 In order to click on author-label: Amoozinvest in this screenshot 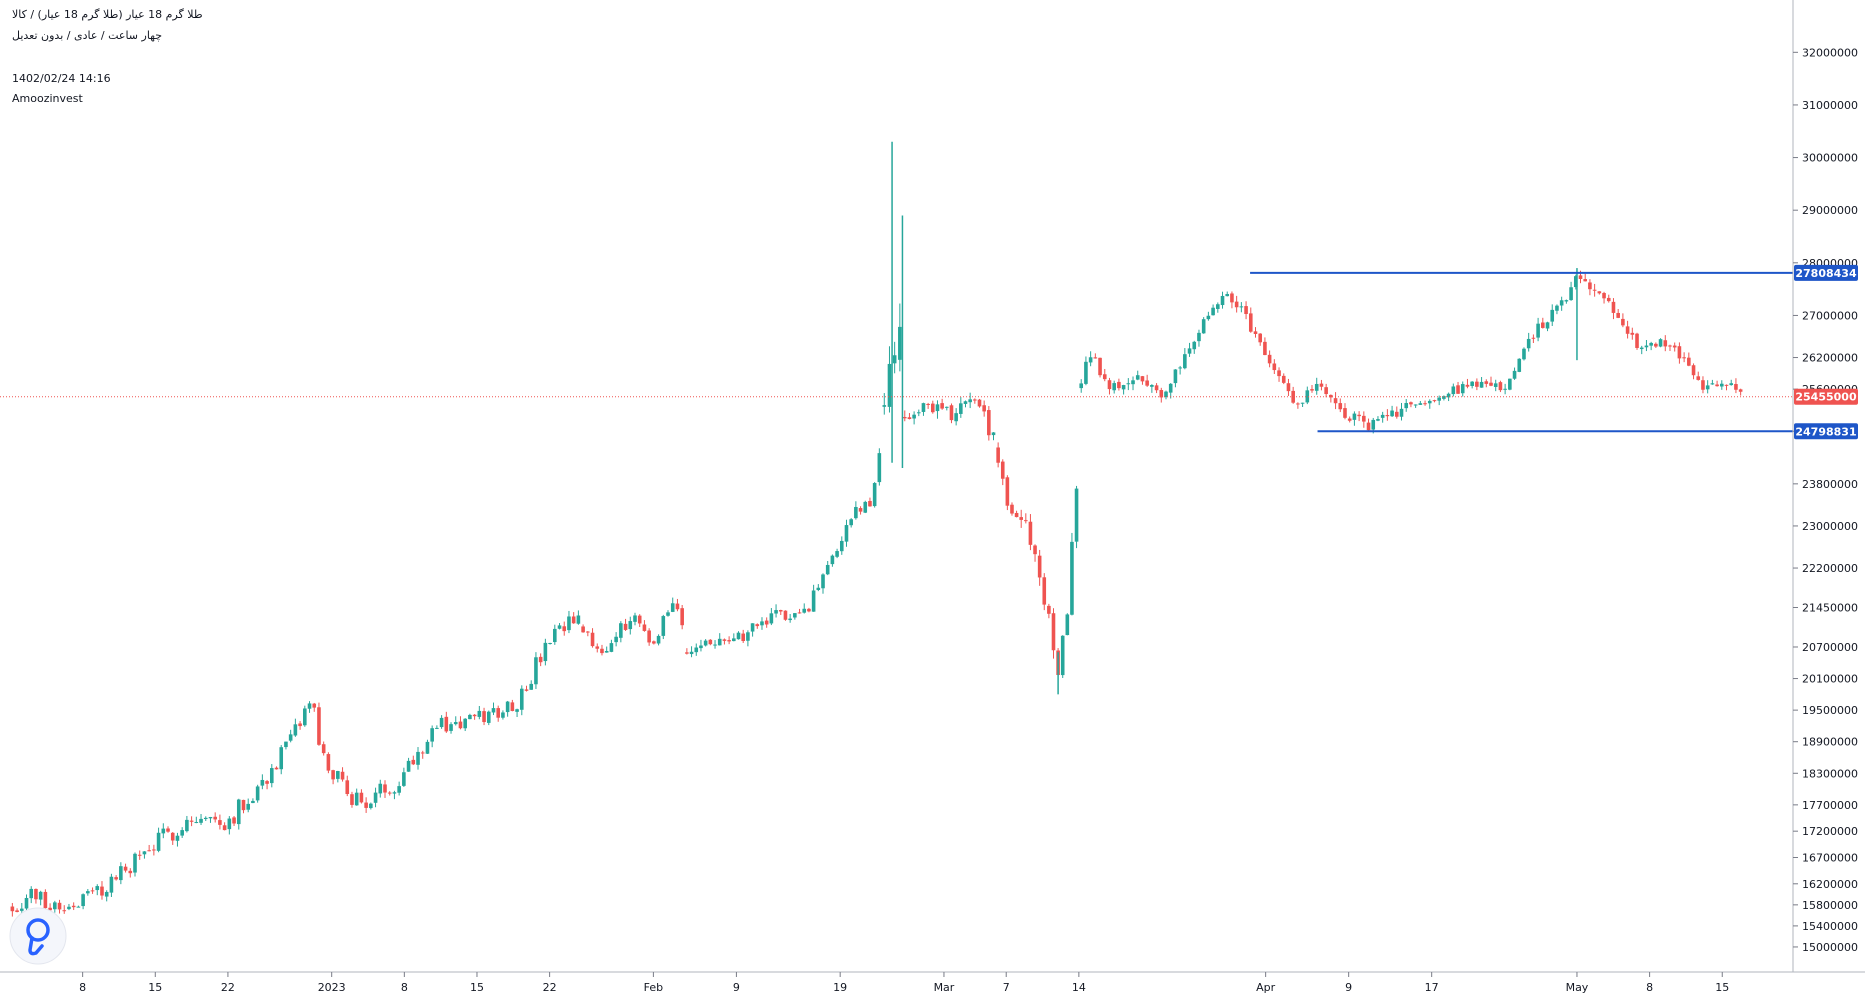, I will do `click(47, 98)`.